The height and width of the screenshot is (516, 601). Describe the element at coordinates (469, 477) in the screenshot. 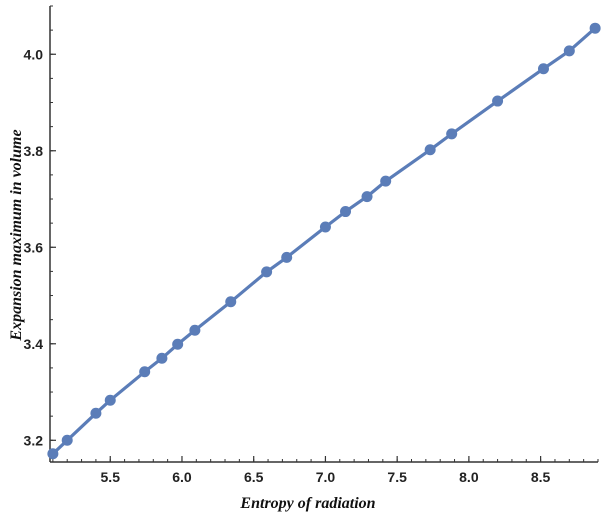

I see `x-tick-label: 8.0` at that location.